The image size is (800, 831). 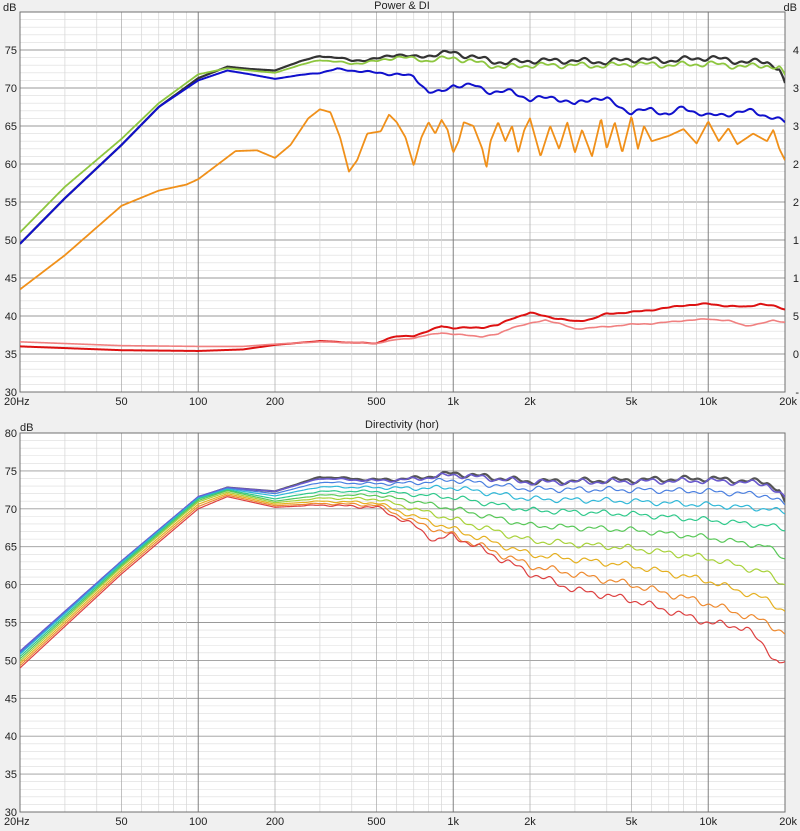 What do you see at coordinates (26, 428) in the screenshot?
I see `directivity-y-unit-left: dB` at bounding box center [26, 428].